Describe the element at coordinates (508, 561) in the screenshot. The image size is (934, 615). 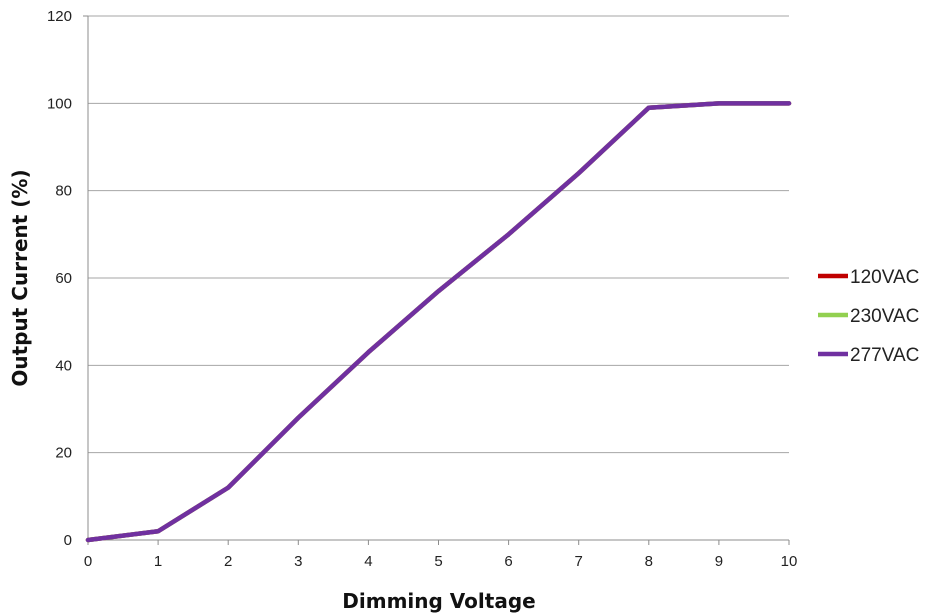
I see `x-tick-label: 6` at that location.